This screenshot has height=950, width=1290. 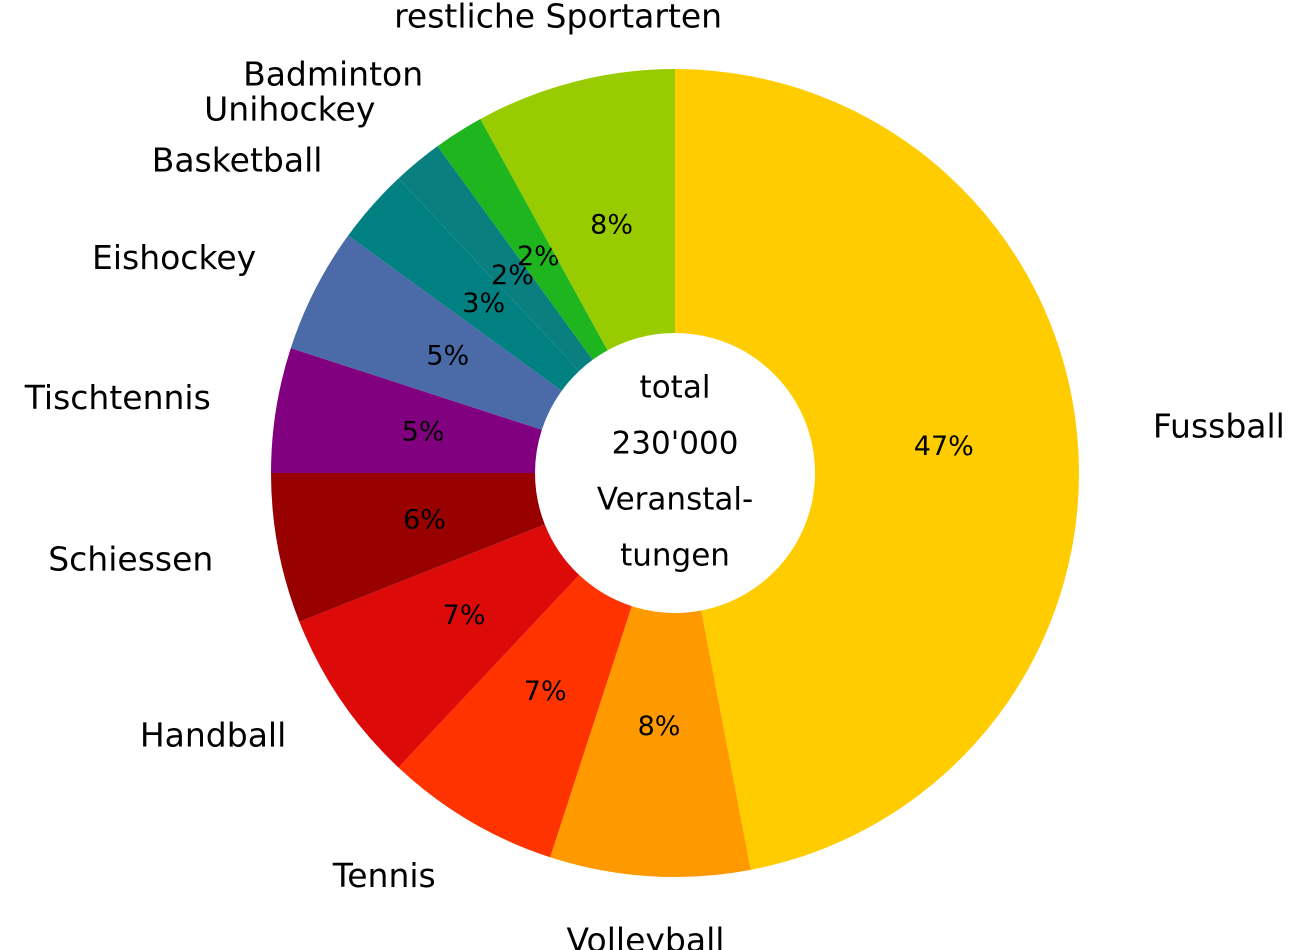 What do you see at coordinates (675, 500) in the screenshot?
I see `center-text: Veranstal-` at bounding box center [675, 500].